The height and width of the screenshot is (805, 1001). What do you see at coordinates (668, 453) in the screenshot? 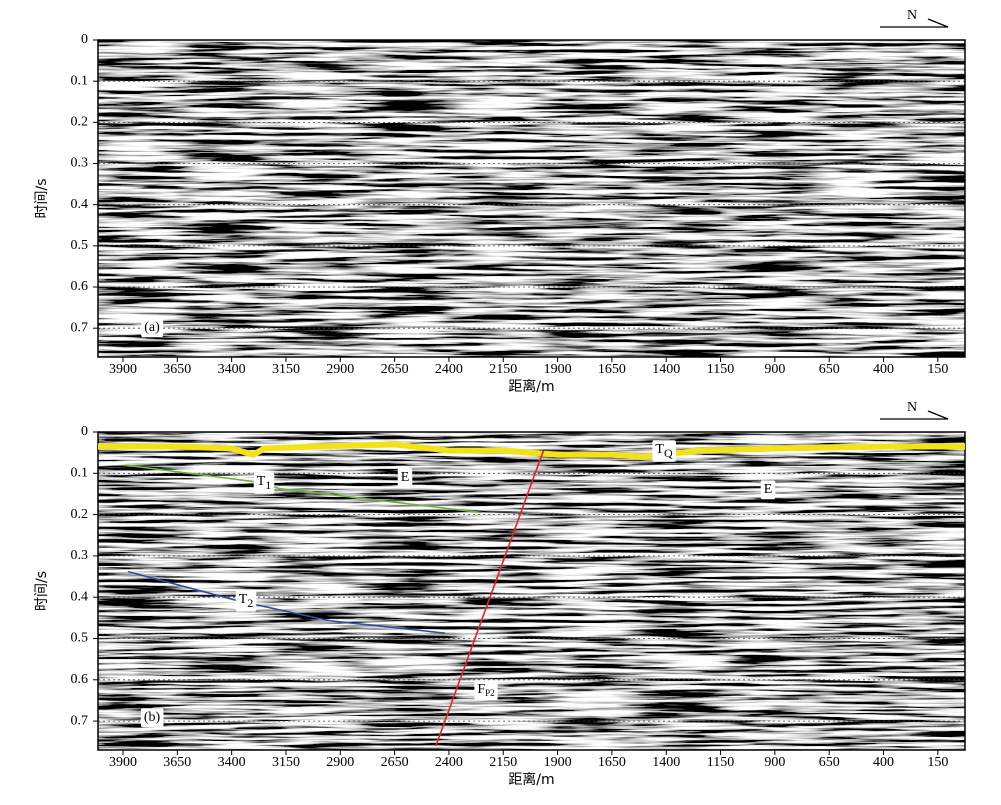
I see `horizon-label-sub: Q` at bounding box center [668, 453].